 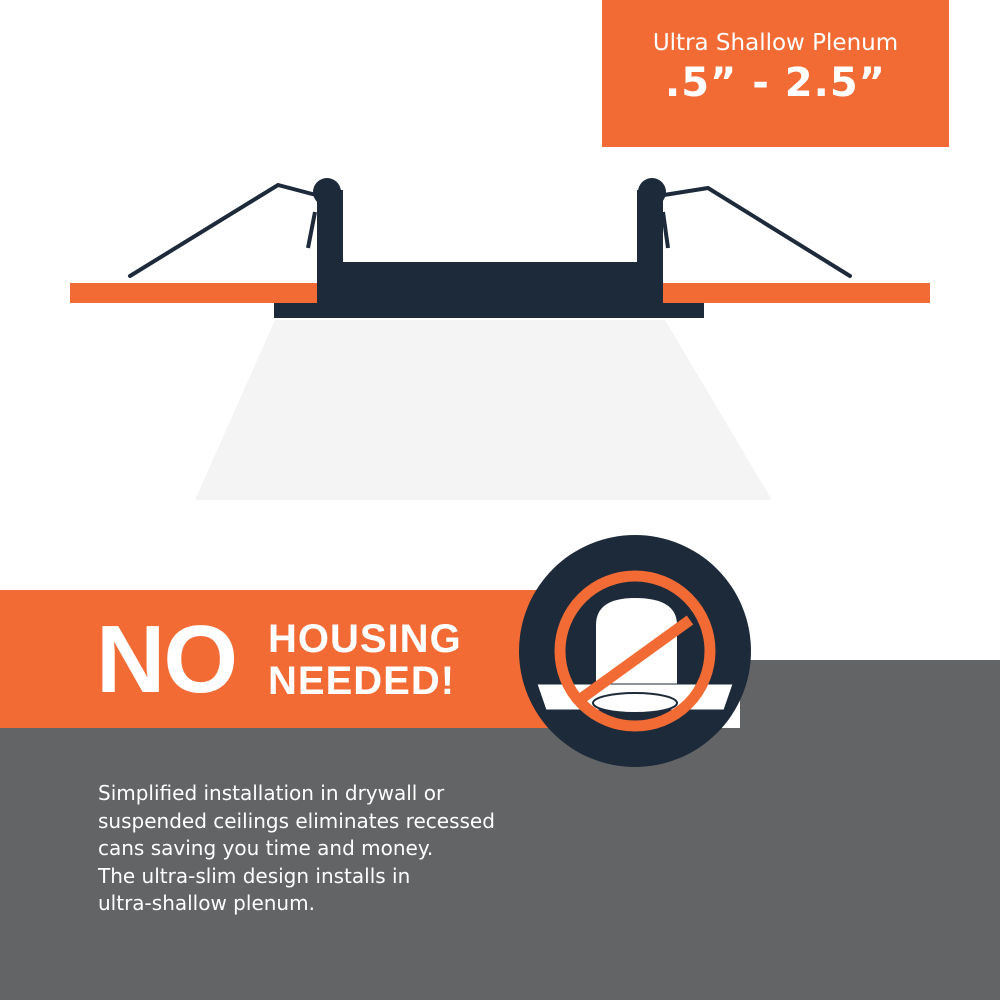 What do you see at coordinates (266, 848) in the screenshot?
I see `description-line: cans saving you time and money.` at bounding box center [266, 848].